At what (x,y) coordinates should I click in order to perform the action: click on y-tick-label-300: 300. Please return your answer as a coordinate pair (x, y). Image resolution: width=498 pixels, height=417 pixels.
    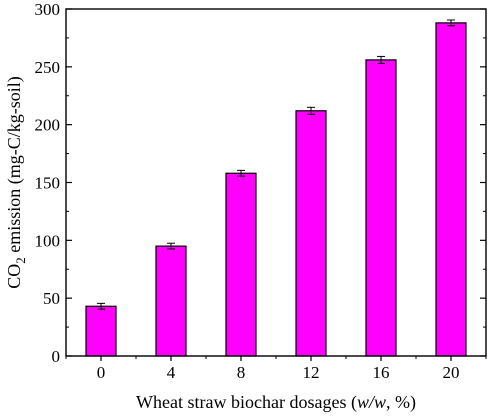
    Looking at the image, I should click on (48, 9).